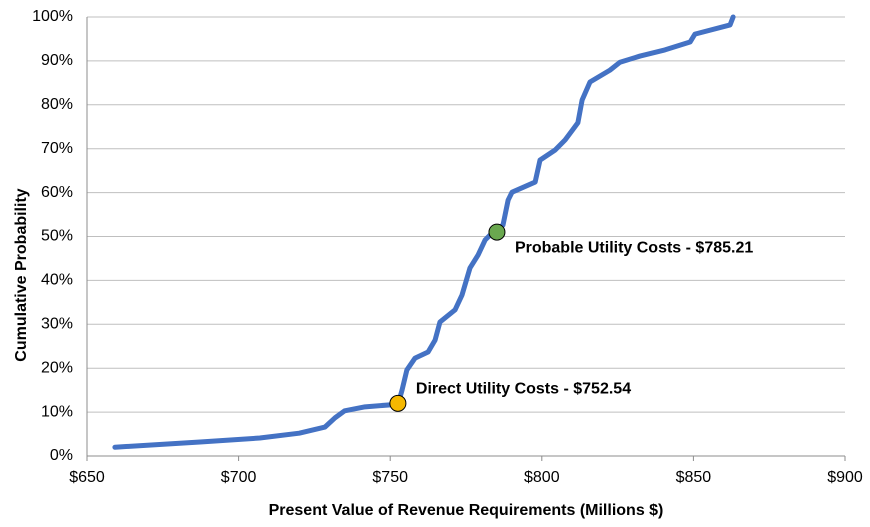 The height and width of the screenshot is (527, 870). Describe the element at coordinates (694, 477) in the screenshot. I see `x-tick-label: $850` at that location.